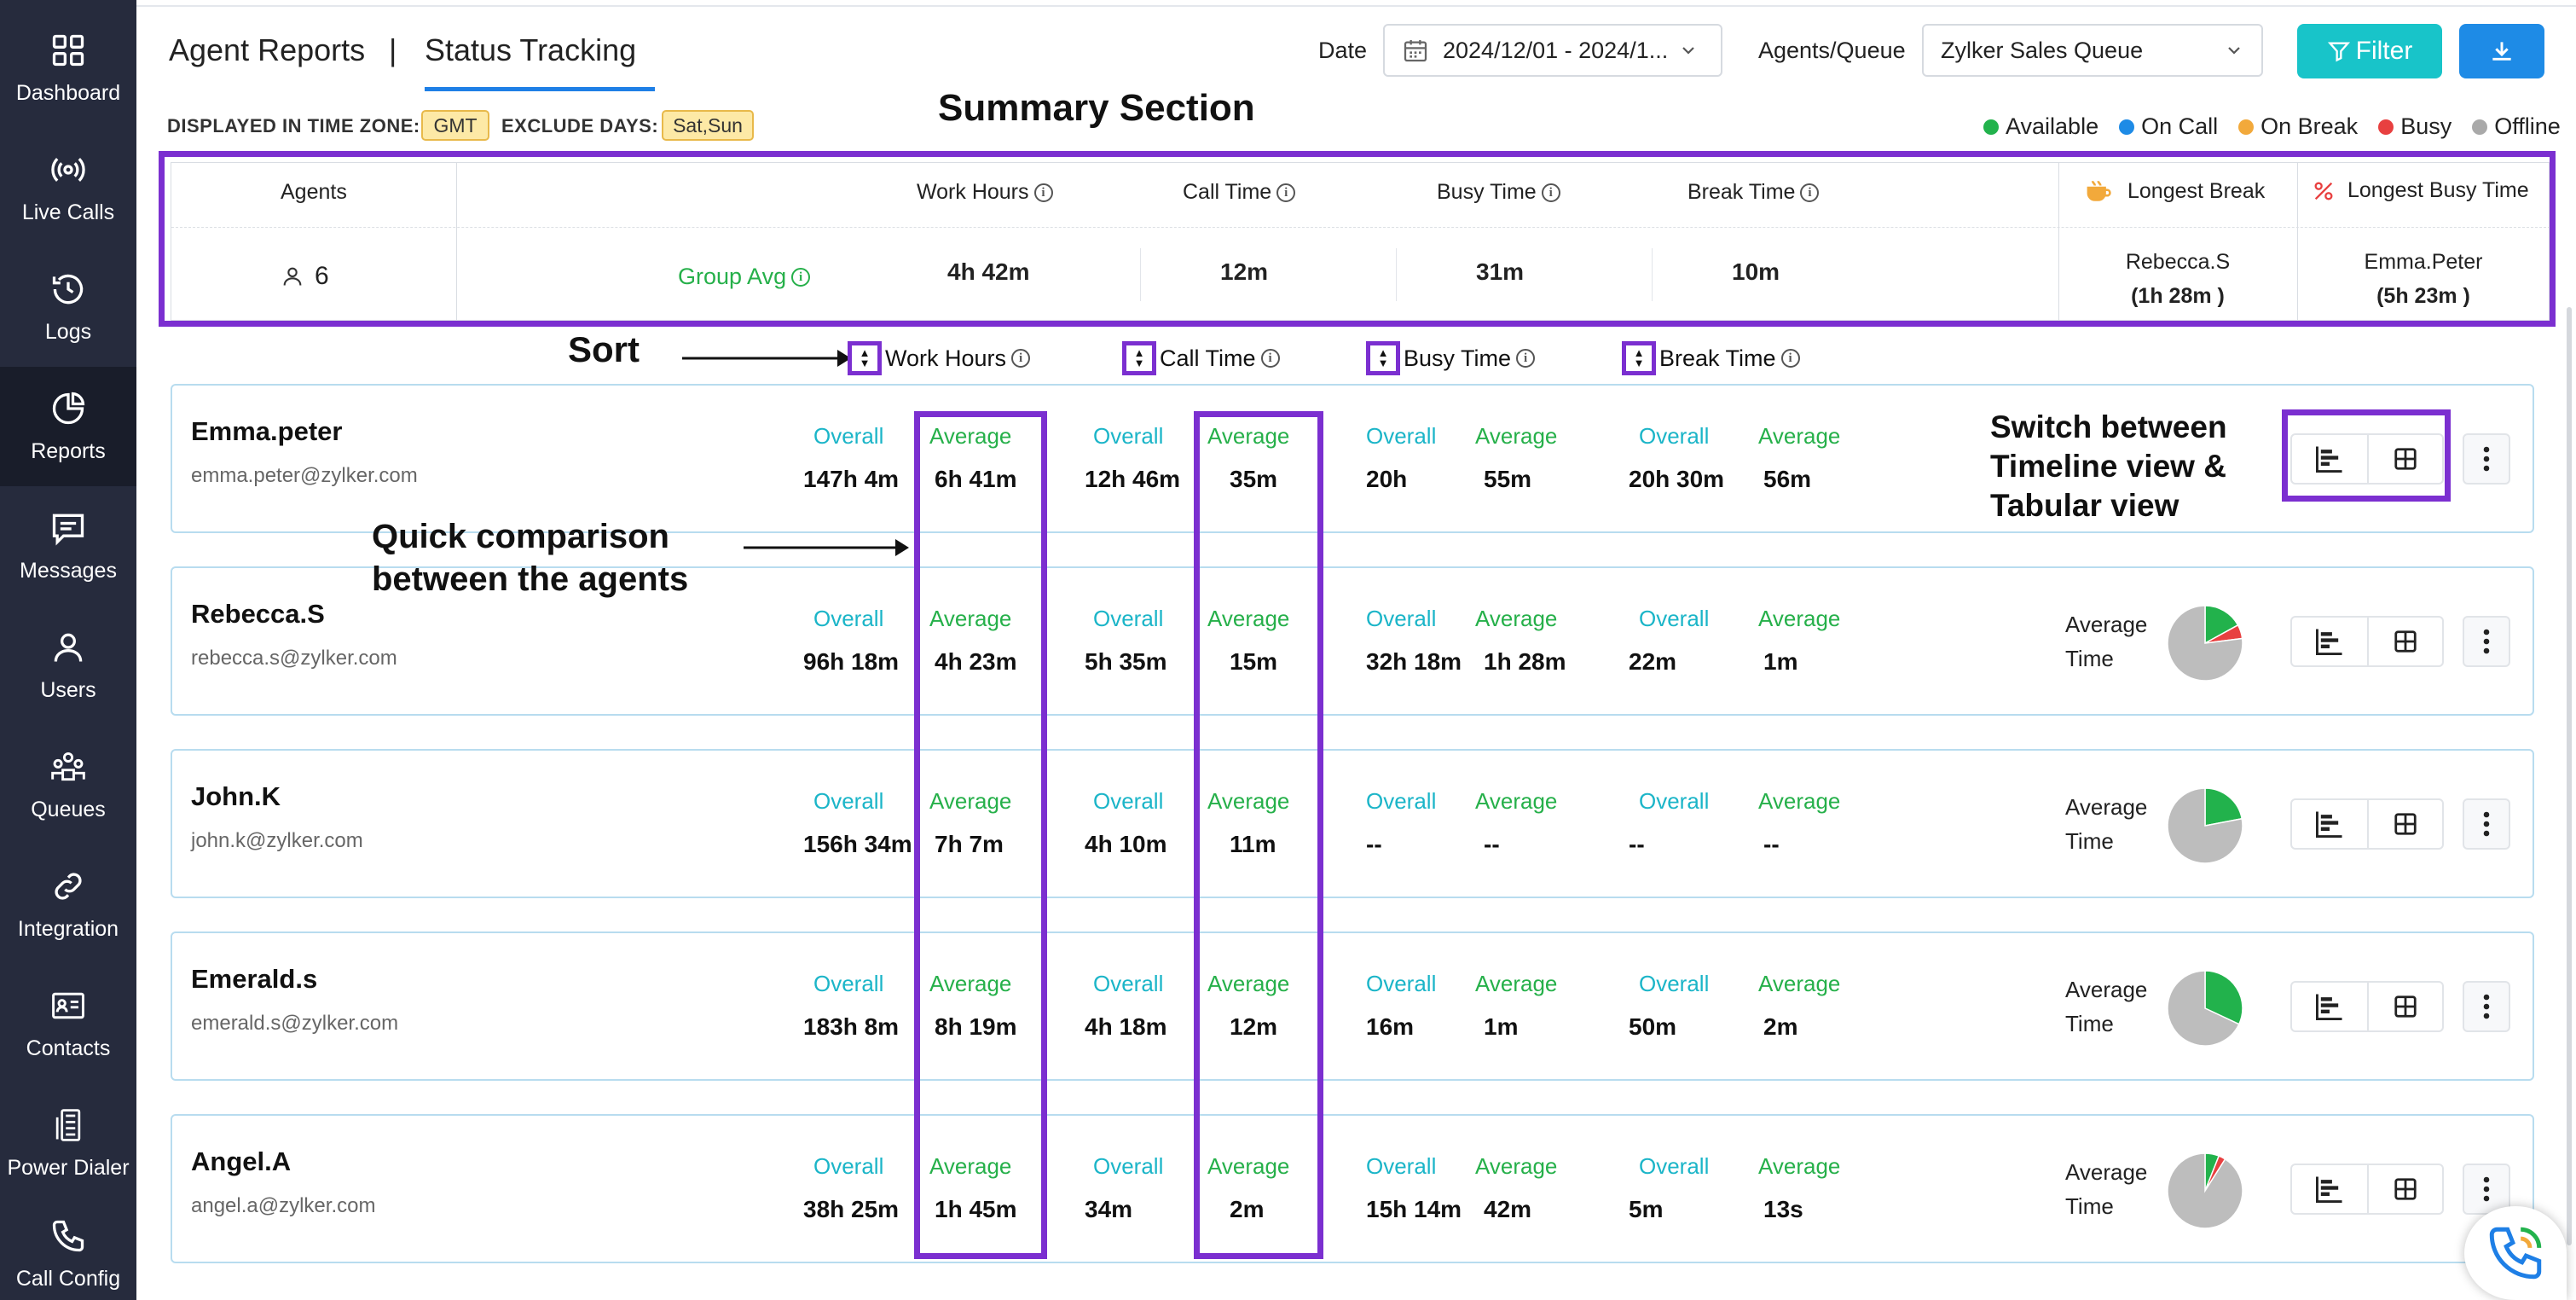  I want to click on nav-logs-label: Logs, so click(68, 331).